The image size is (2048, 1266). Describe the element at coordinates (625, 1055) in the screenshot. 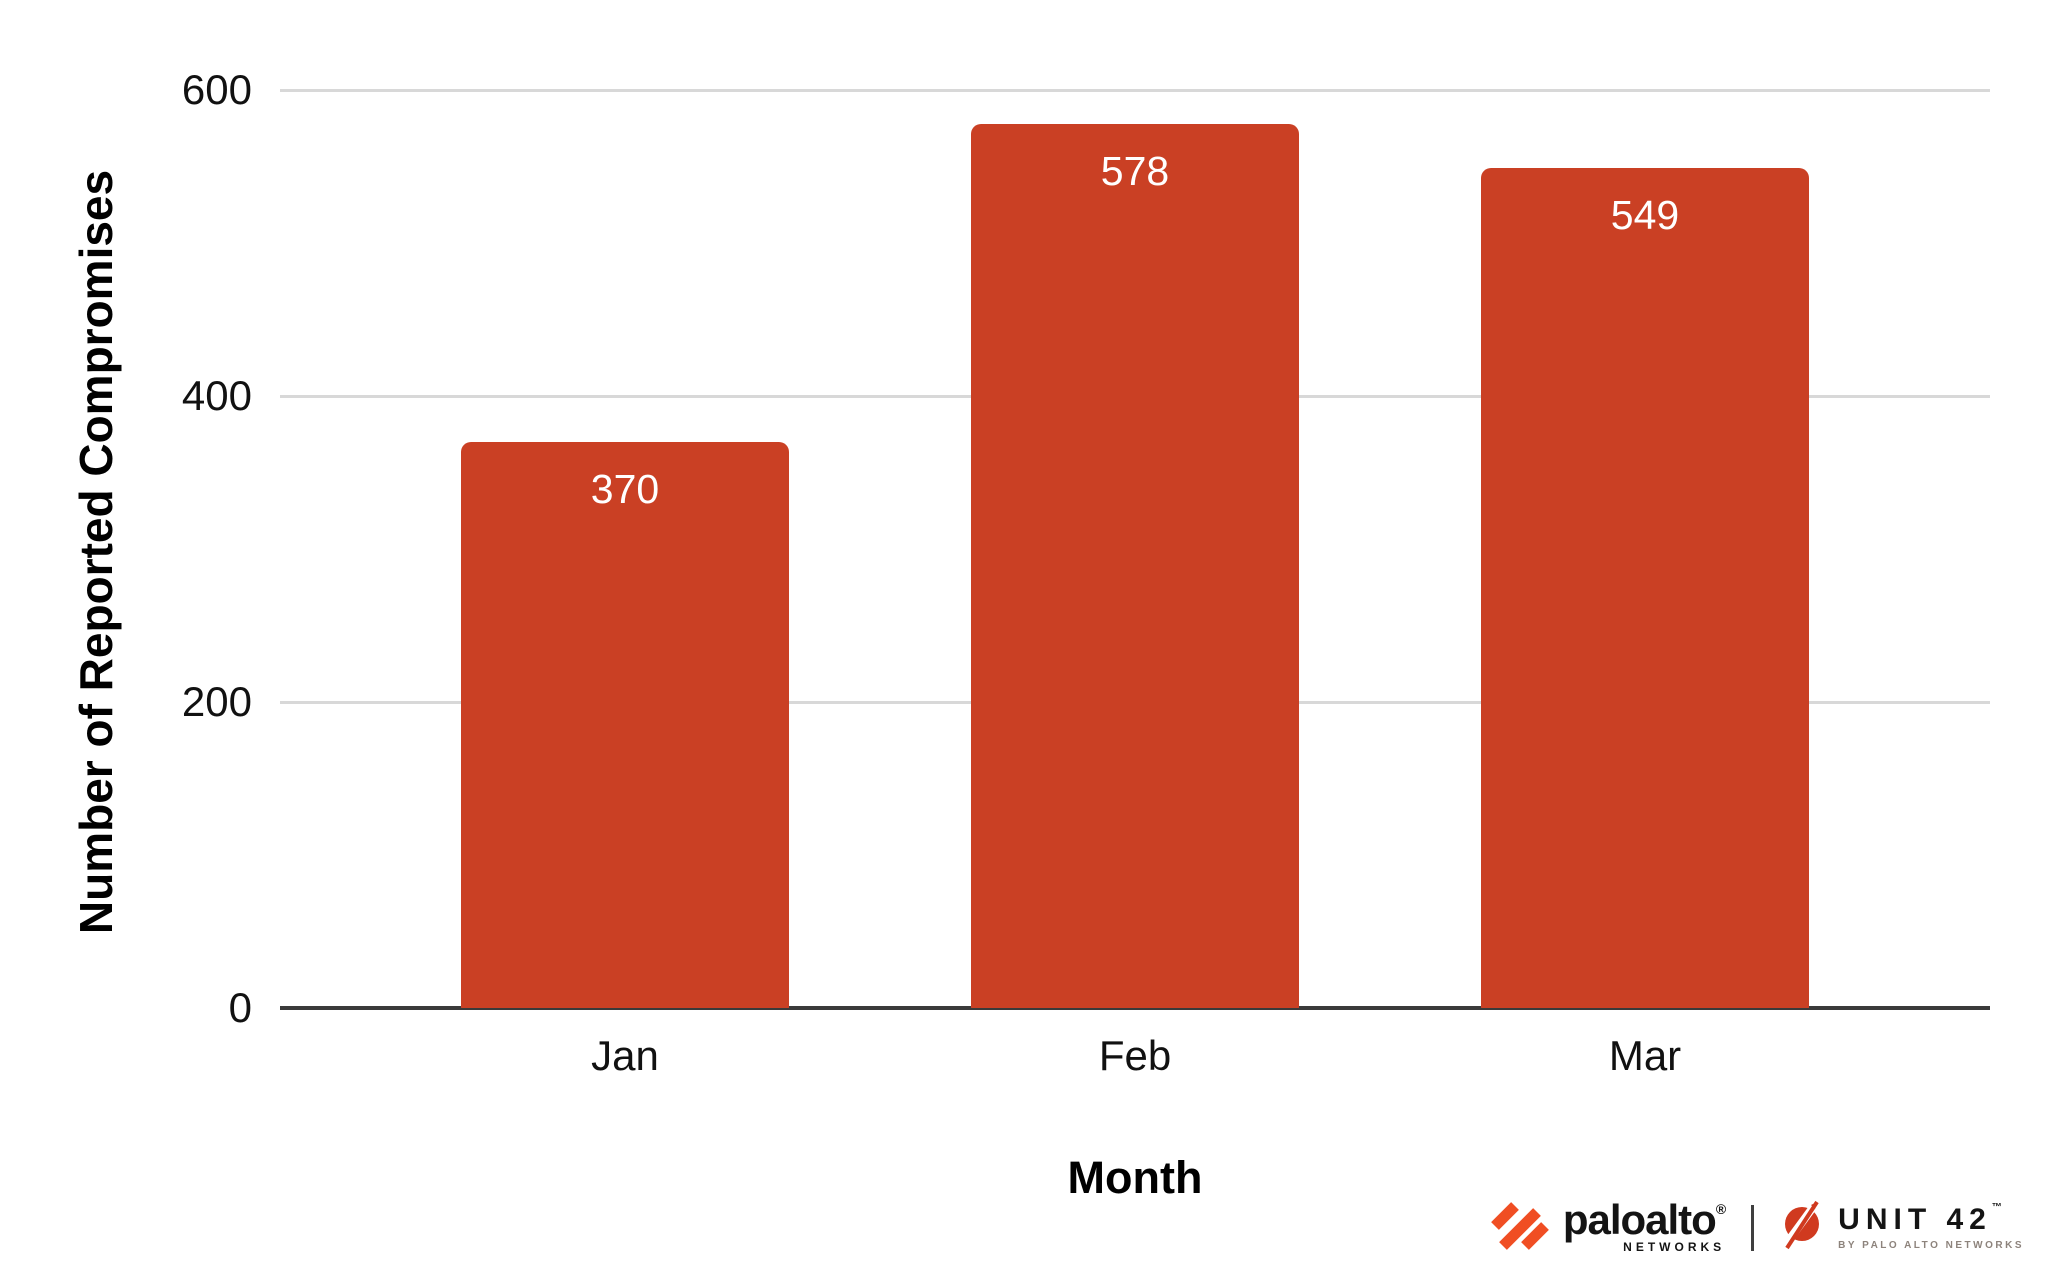

I see `x-tick-label-jan: Jan` at that location.